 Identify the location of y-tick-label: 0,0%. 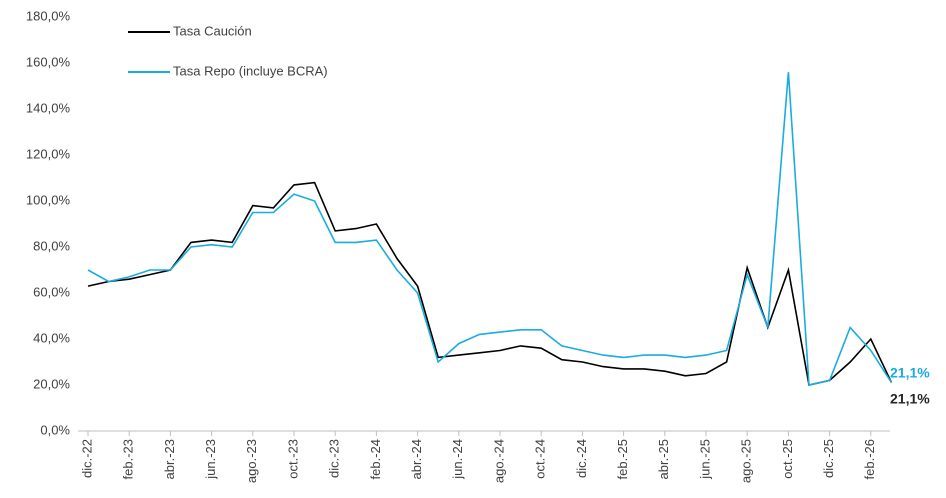
(55, 429).